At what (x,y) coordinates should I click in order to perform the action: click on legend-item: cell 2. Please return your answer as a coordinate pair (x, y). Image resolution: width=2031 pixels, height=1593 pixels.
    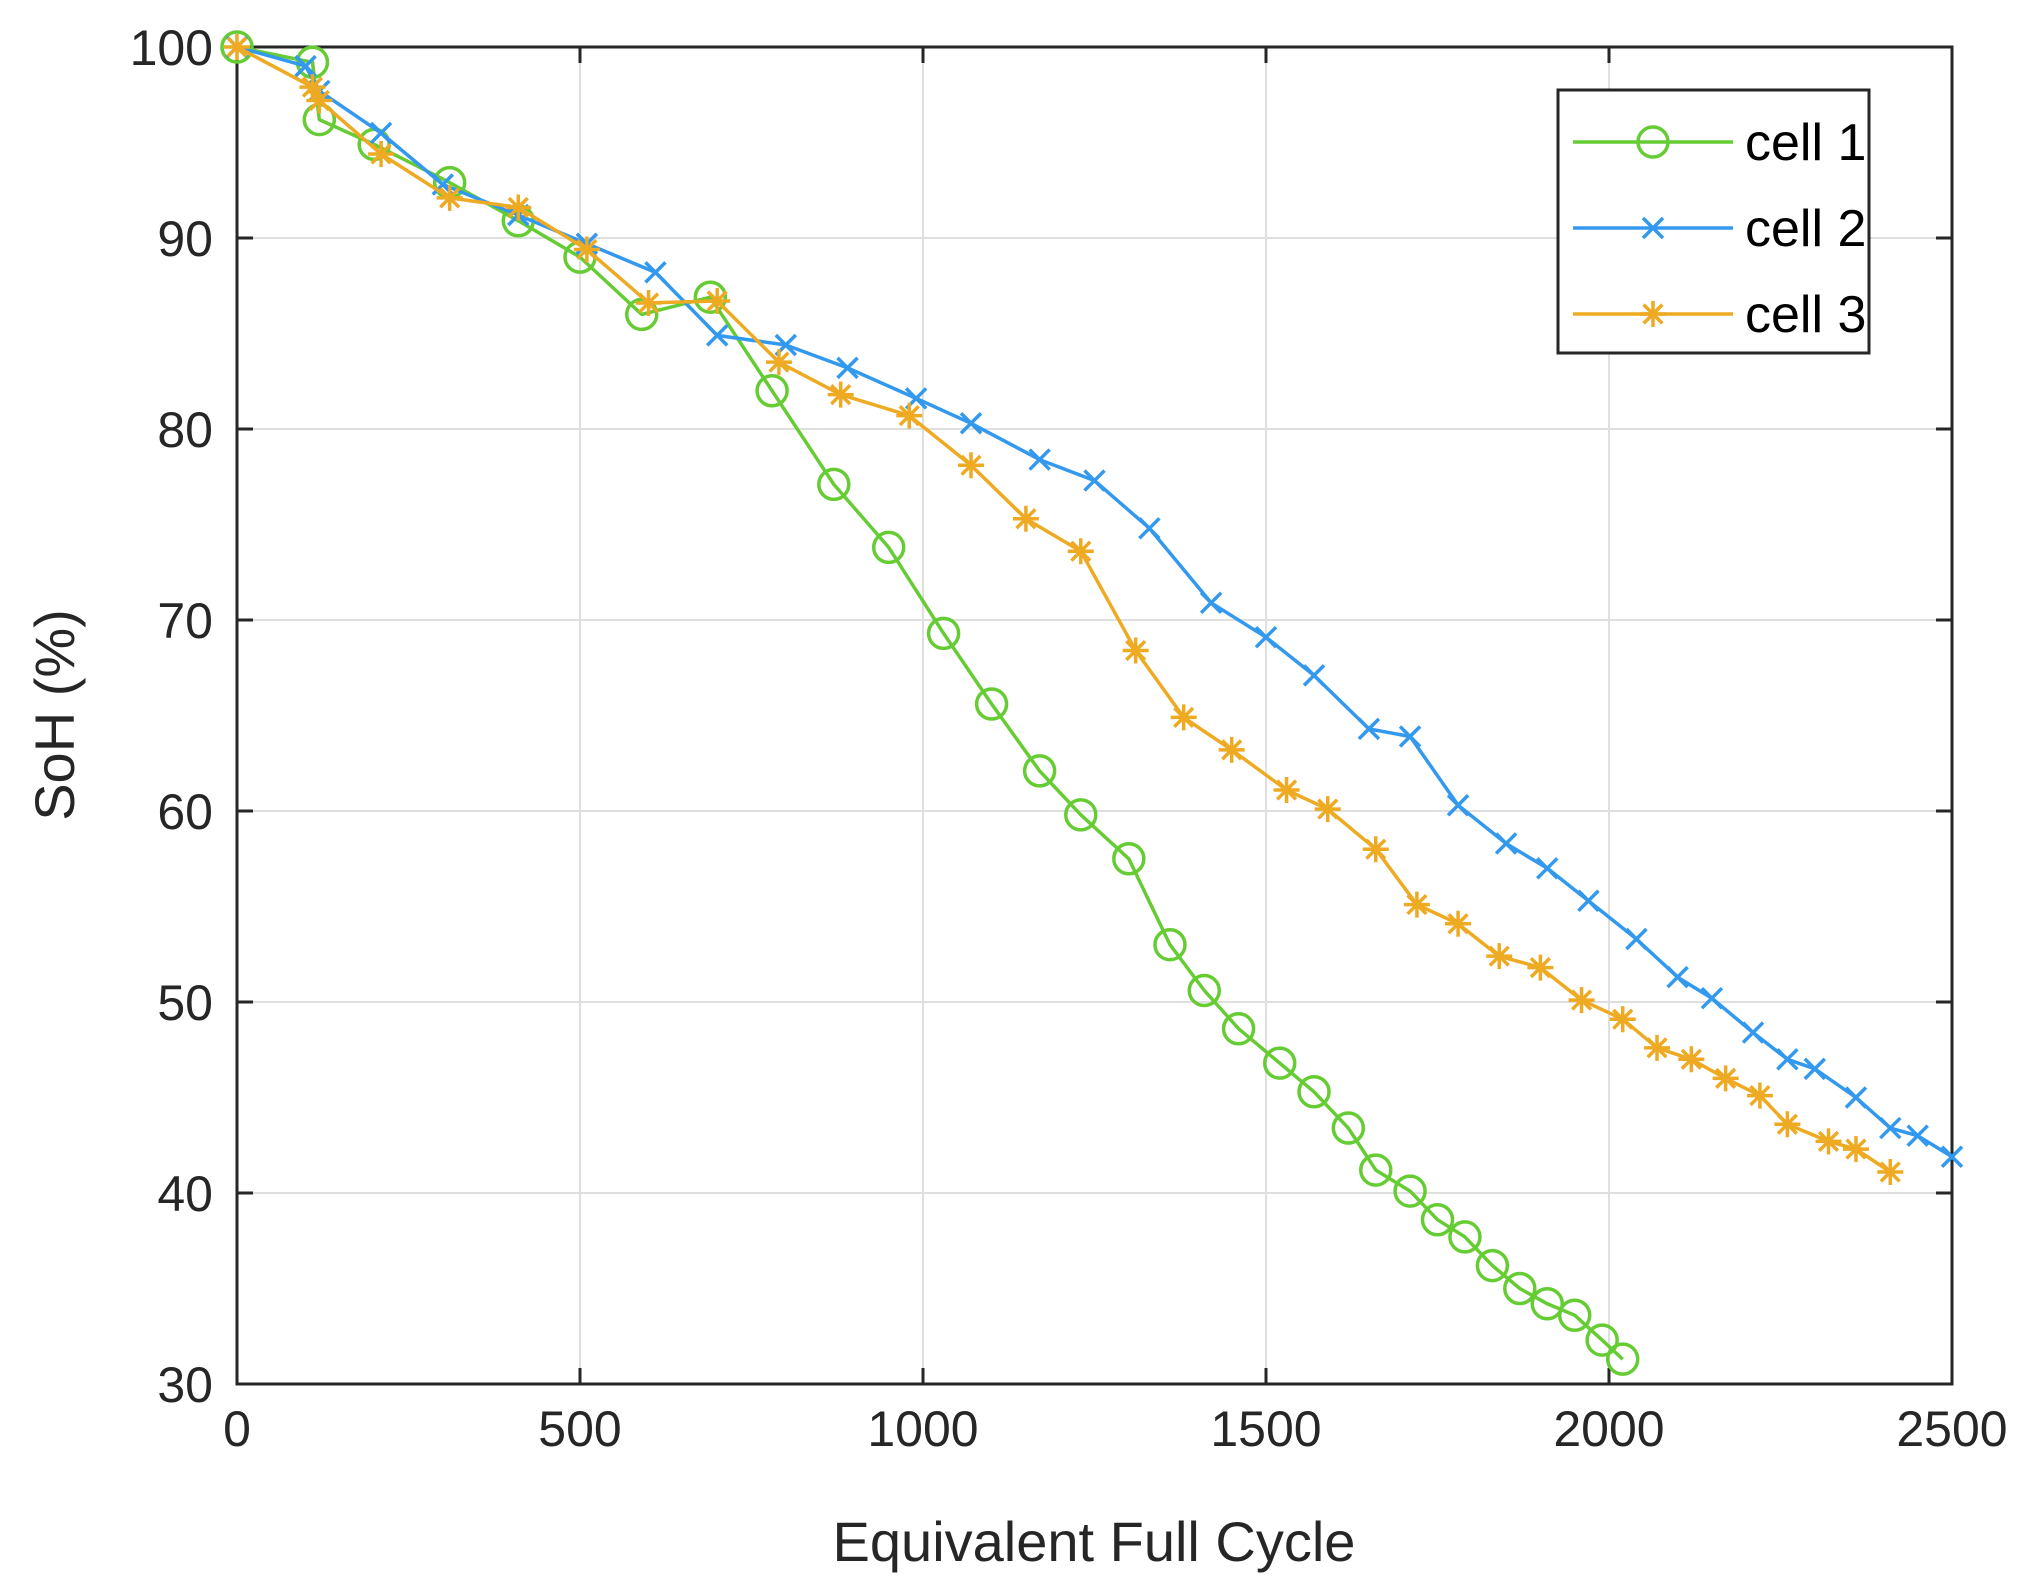
    Looking at the image, I should click on (1719, 229).